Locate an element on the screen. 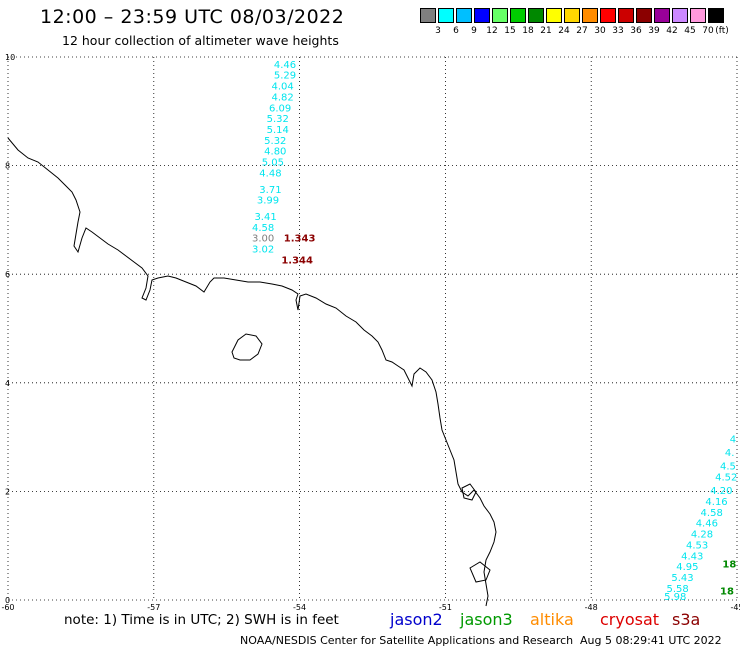 This screenshot has width=740, height=650. lon-tick-label: -60 is located at coordinates (7, 607).